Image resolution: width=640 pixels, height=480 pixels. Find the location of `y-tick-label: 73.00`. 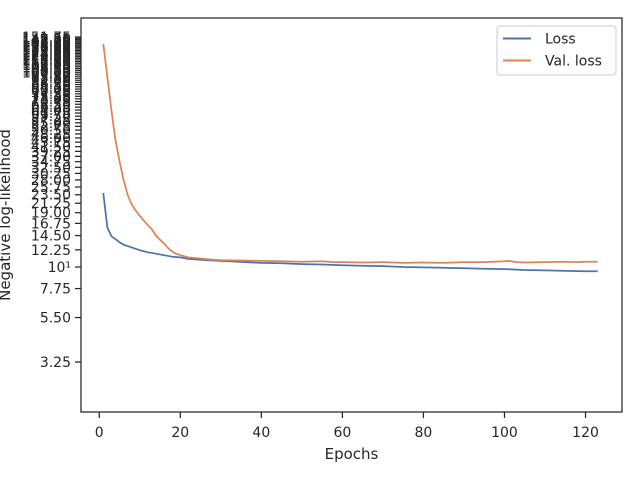

y-tick-label: 73.00 is located at coordinates (51, 100).